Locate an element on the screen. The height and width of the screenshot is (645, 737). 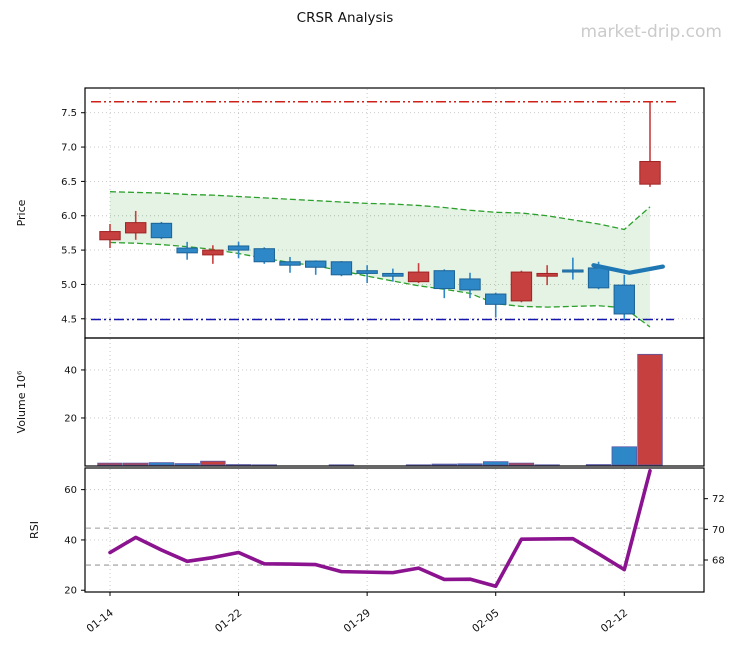
rsi-right-tick-label: 70 is located at coordinates (718, 530).